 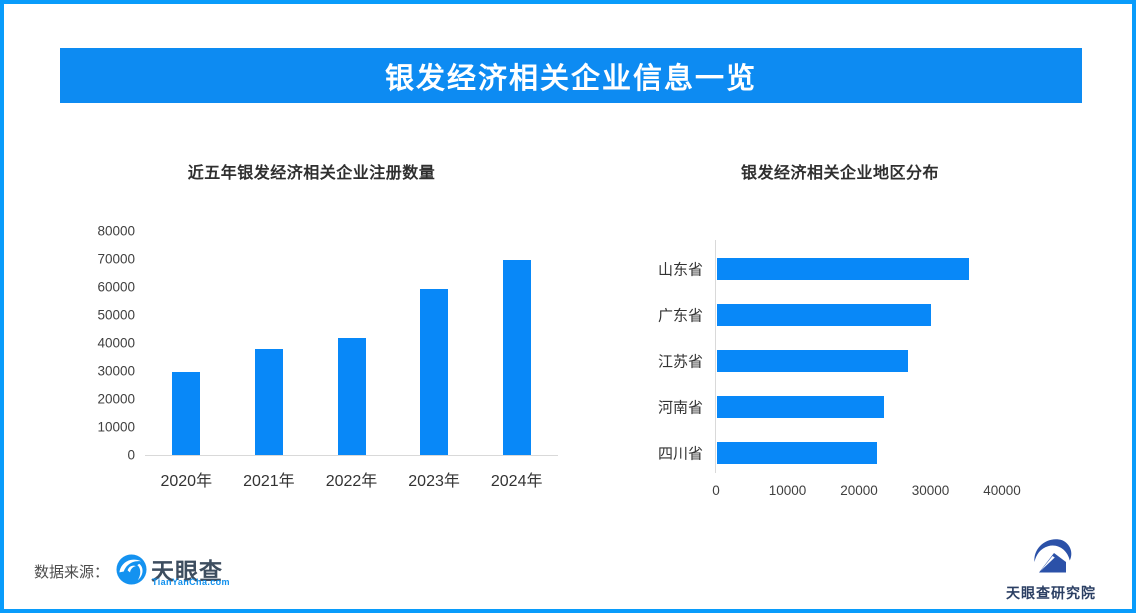 I want to click on left-chart-title: 近五年银发经济相关企业注册数量, so click(x=311, y=173).